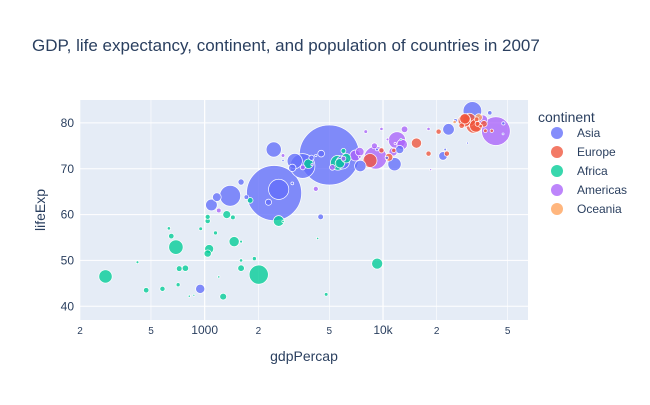  What do you see at coordinates (68, 260) in the screenshot?
I see `y-tick-label: 50` at bounding box center [68, 260].